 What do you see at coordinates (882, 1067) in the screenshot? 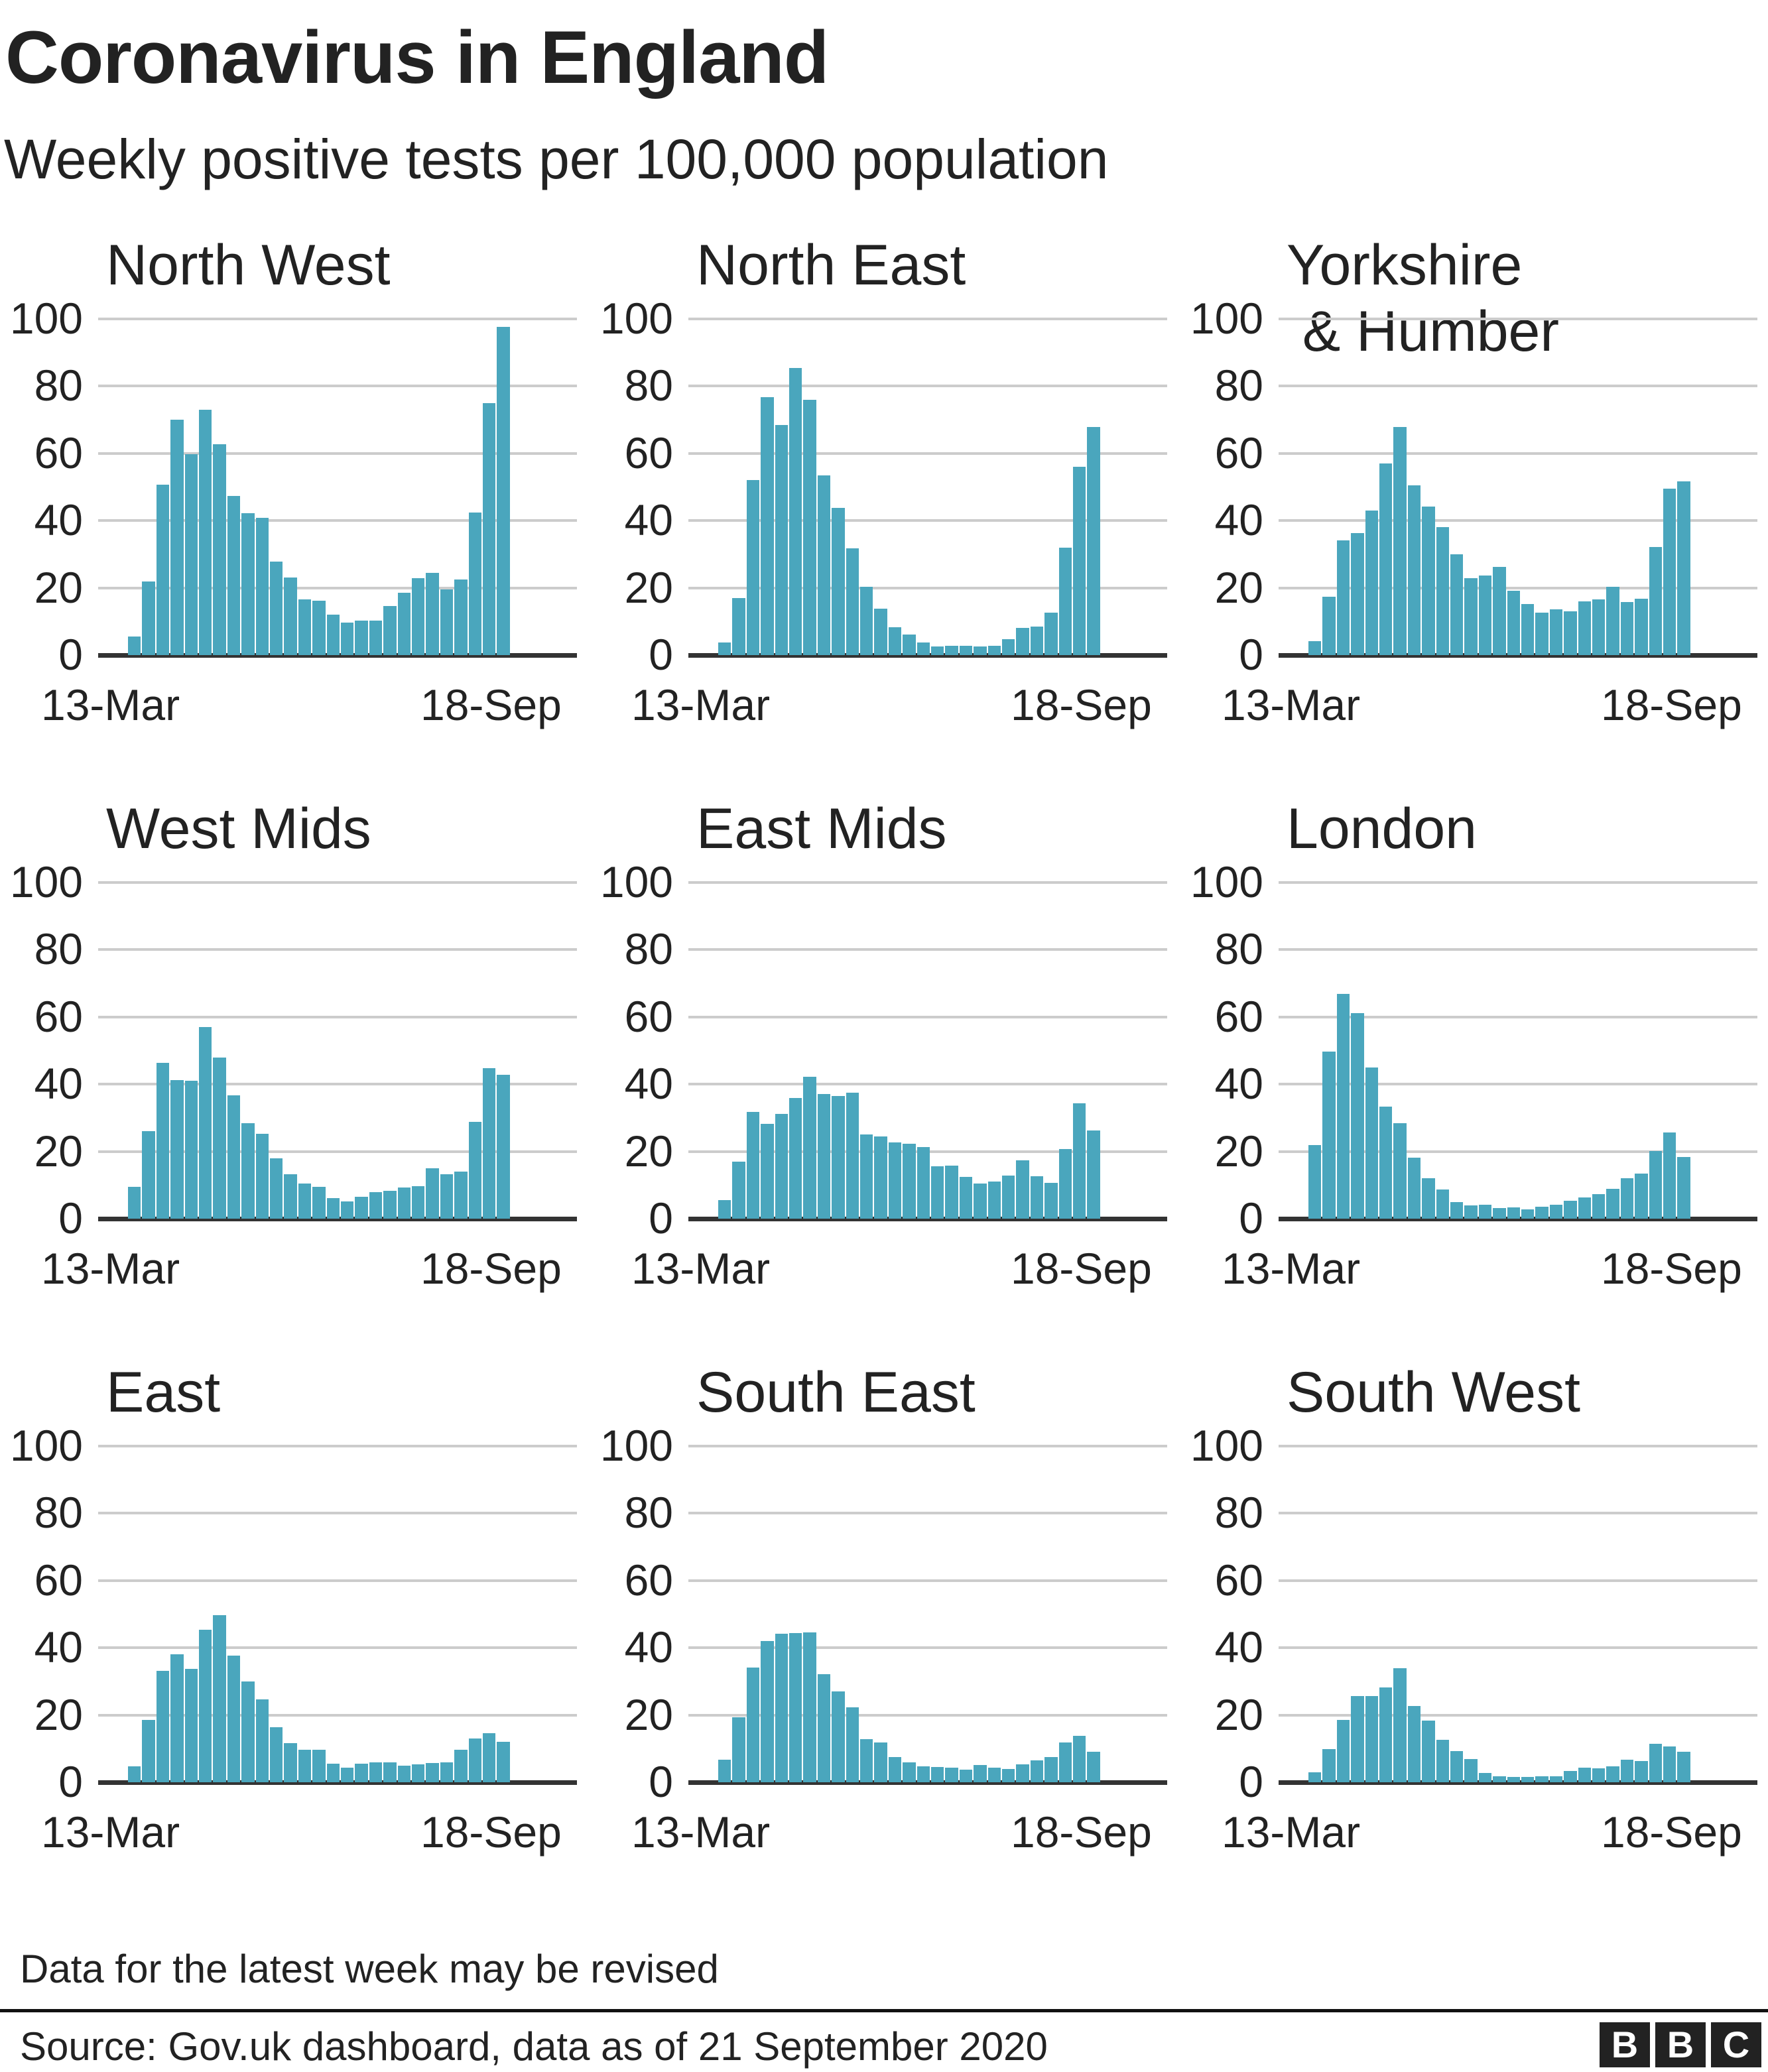
I see `region-panel: East Mids 100 80 60 40 20 0 13-Mar 18-Sep` at bounding box center [882, 1067].